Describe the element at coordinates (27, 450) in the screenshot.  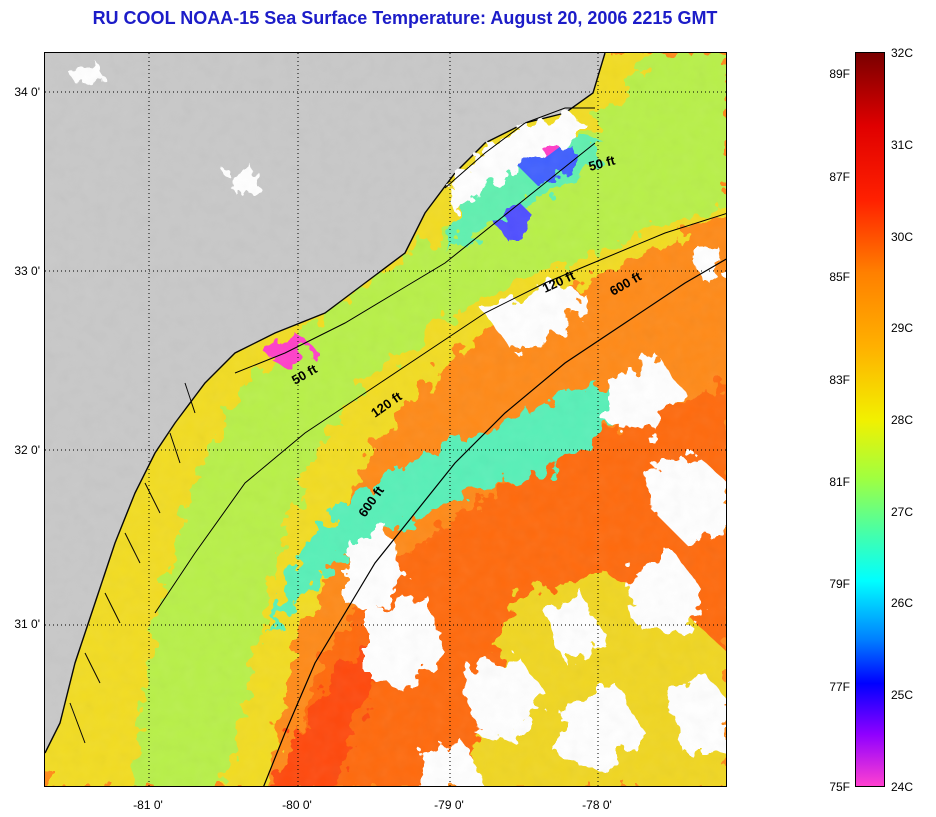
I see `lat-label-32: 32 0'` at that location.